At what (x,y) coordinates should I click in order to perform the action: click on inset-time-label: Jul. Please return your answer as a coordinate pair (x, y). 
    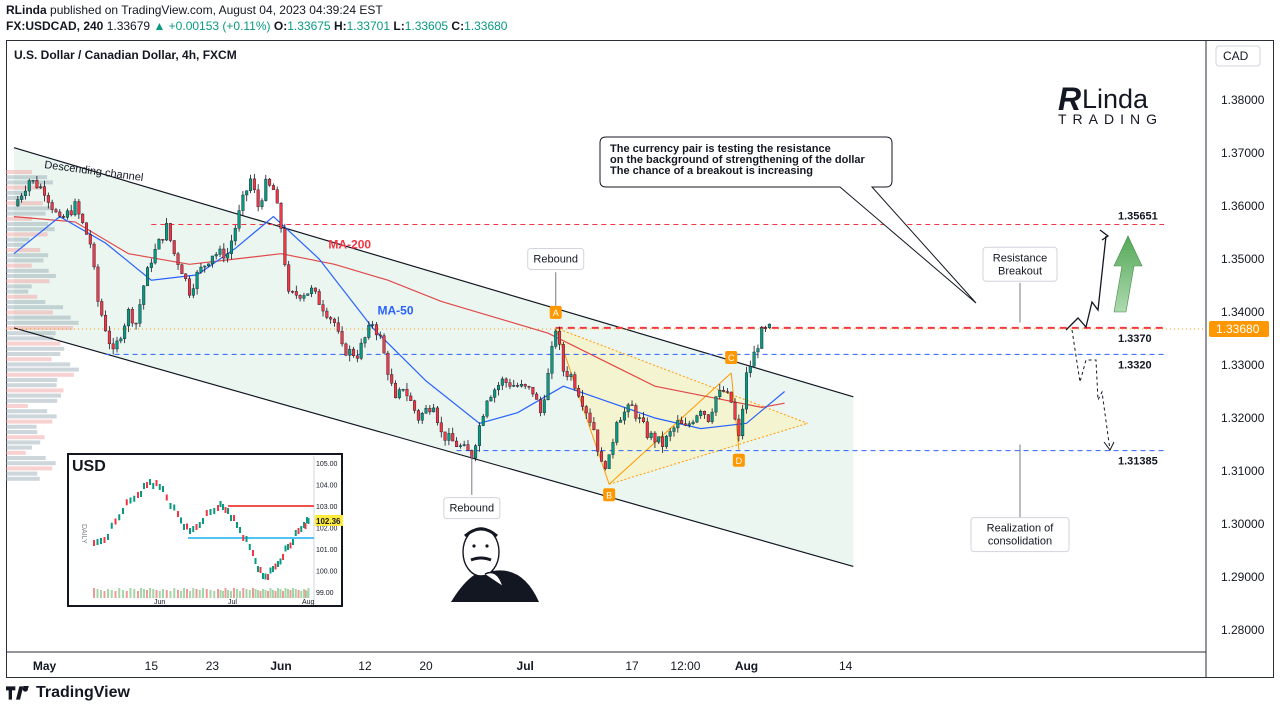
    Looking at the image, I should click on (232, 602).